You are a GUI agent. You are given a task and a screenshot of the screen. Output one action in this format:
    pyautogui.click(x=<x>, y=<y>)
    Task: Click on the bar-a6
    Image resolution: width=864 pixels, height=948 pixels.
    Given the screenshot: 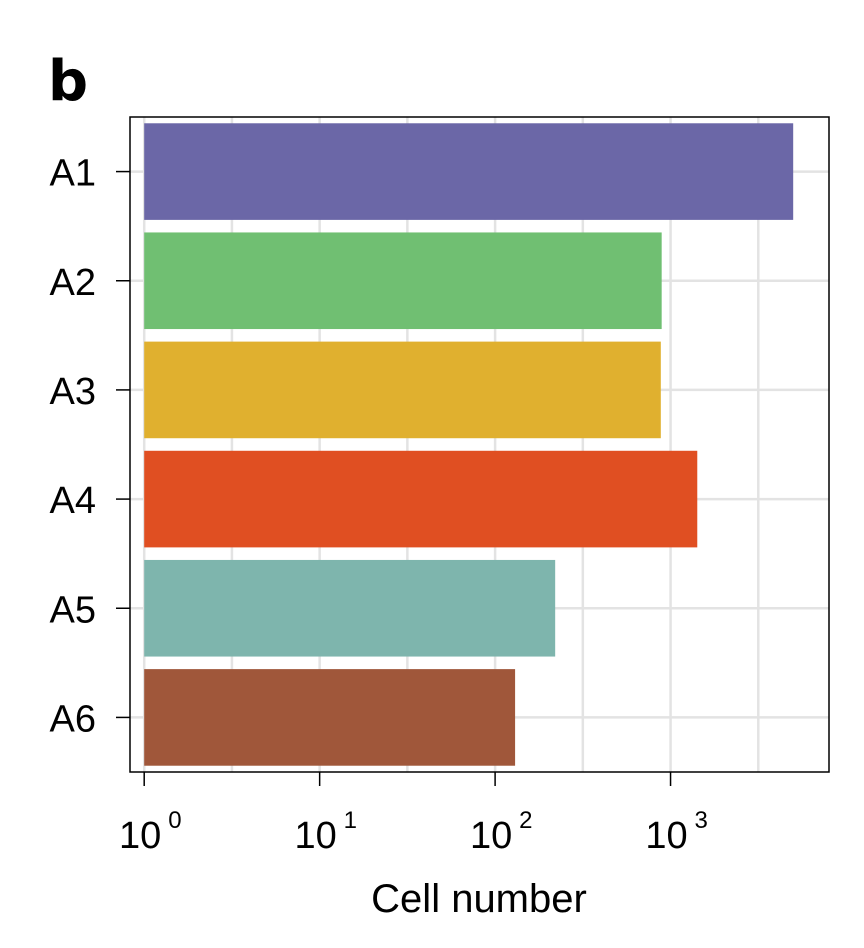 What is the action you would take?
    pyautogui.click(x=330, y=717)
    